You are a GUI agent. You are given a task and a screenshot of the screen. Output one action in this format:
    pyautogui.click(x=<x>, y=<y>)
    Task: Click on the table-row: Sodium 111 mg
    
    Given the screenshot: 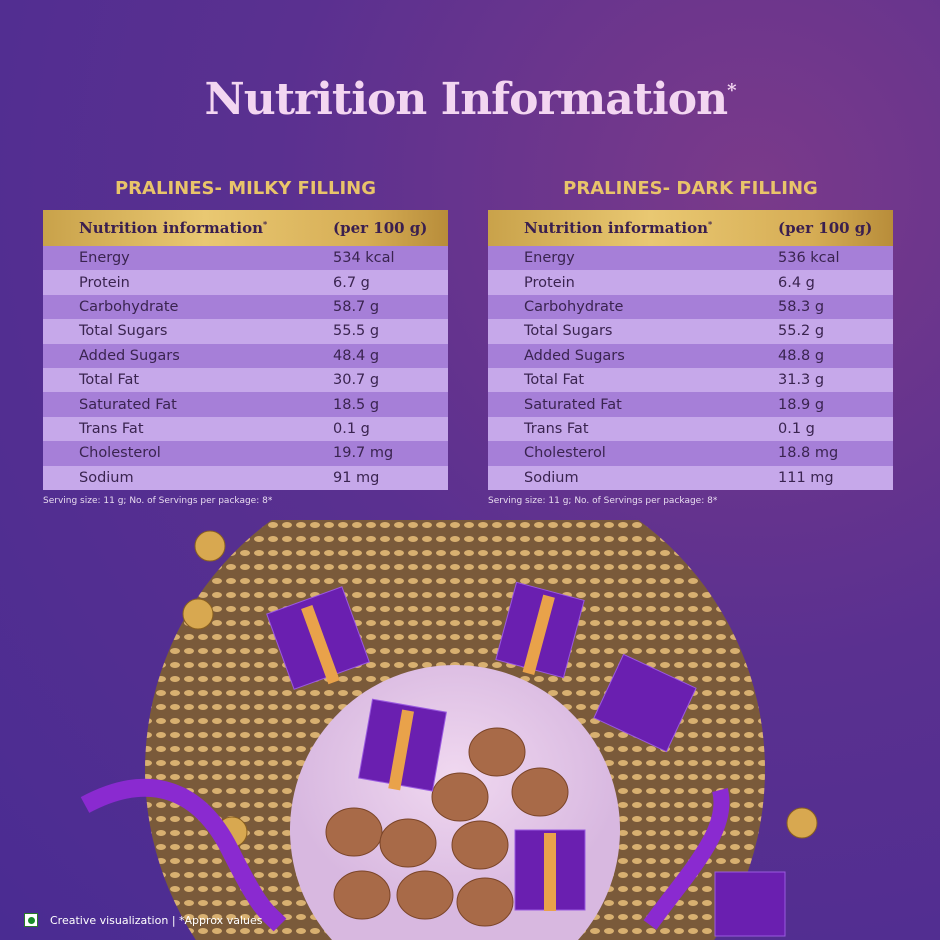 What is the action you would take?
    pyautogui.click(x=690, y=477)
    